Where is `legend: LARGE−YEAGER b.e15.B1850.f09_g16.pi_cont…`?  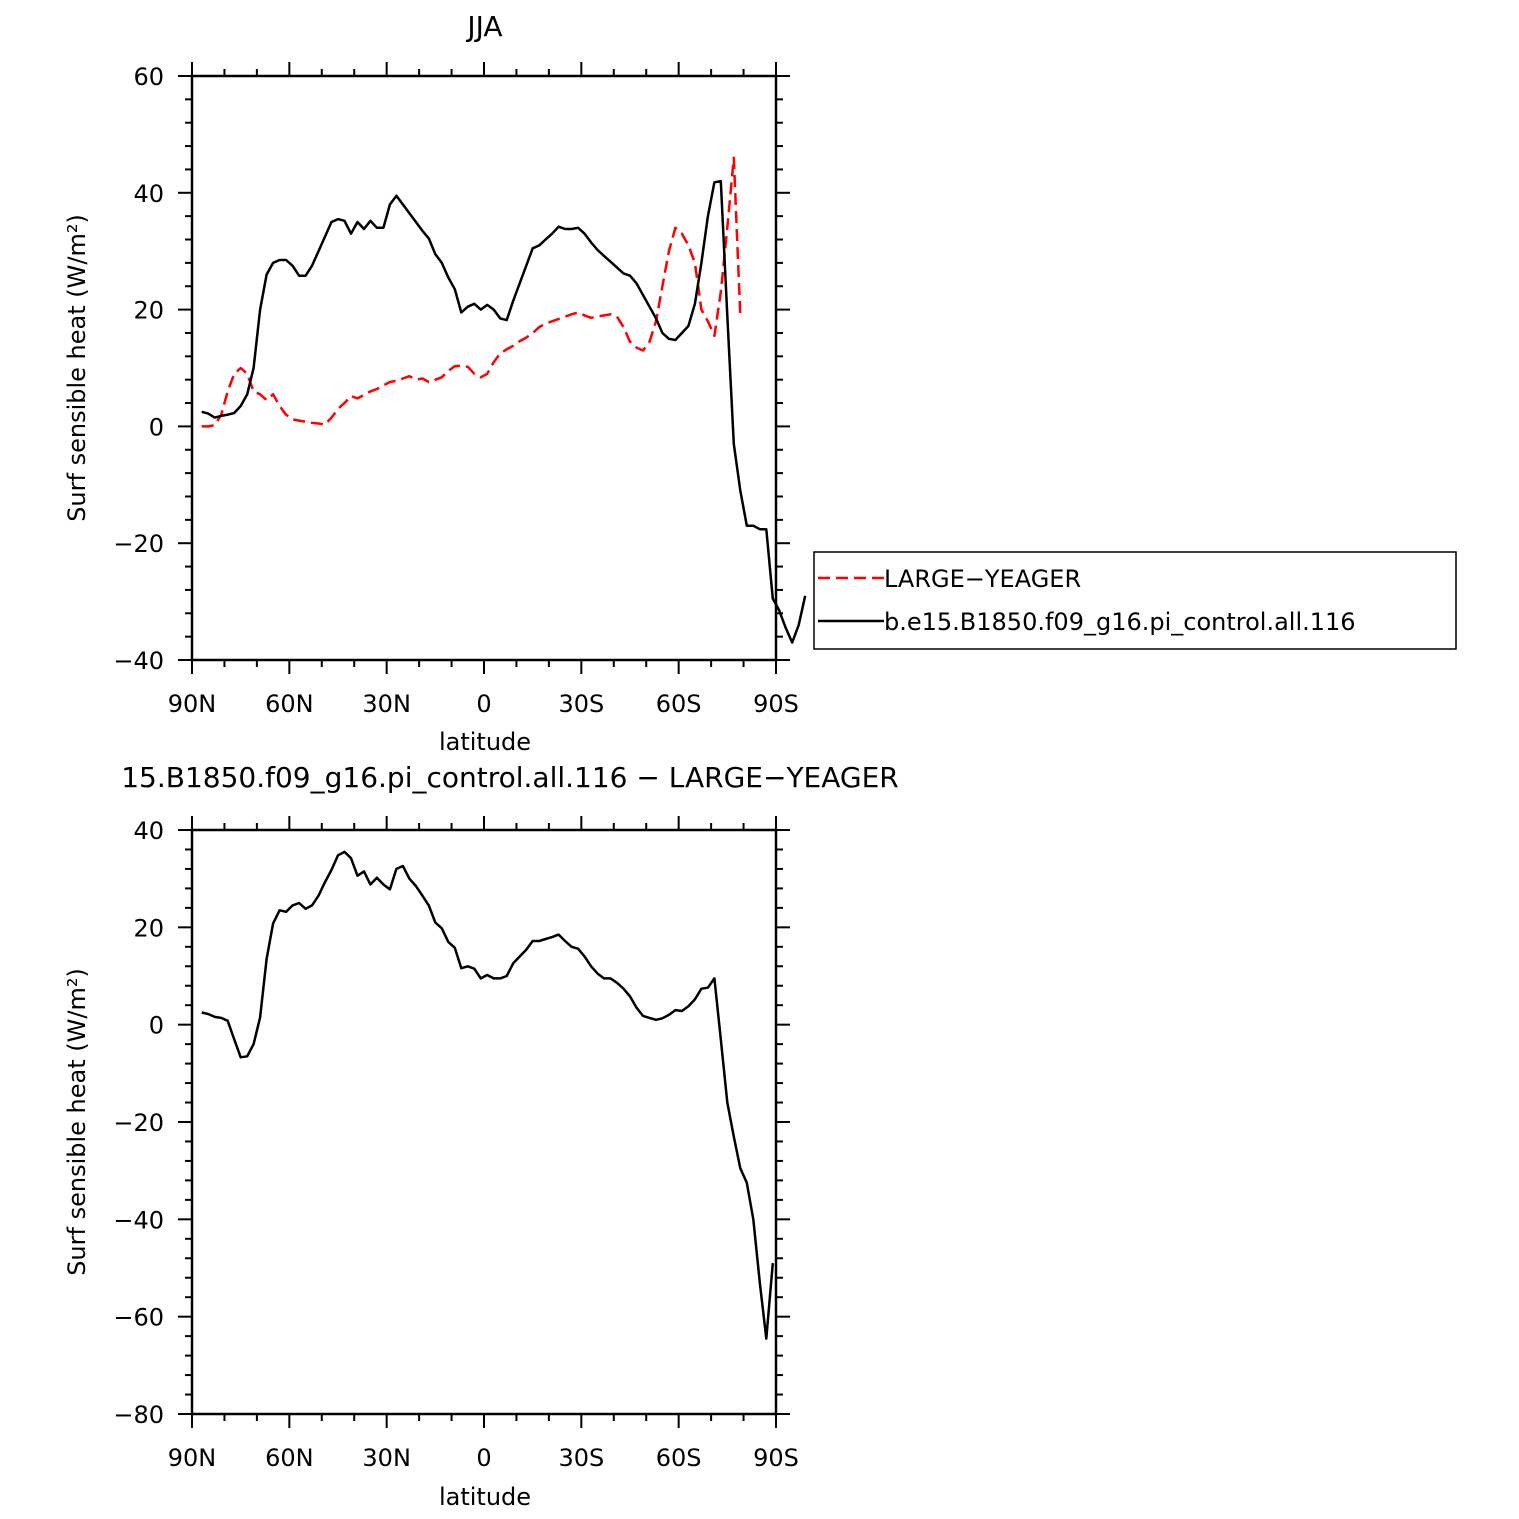
legend: LARGE−YEAGER b.e15.B1850.f09_g16.pi_cont… is located at coordinates (1135, 600).